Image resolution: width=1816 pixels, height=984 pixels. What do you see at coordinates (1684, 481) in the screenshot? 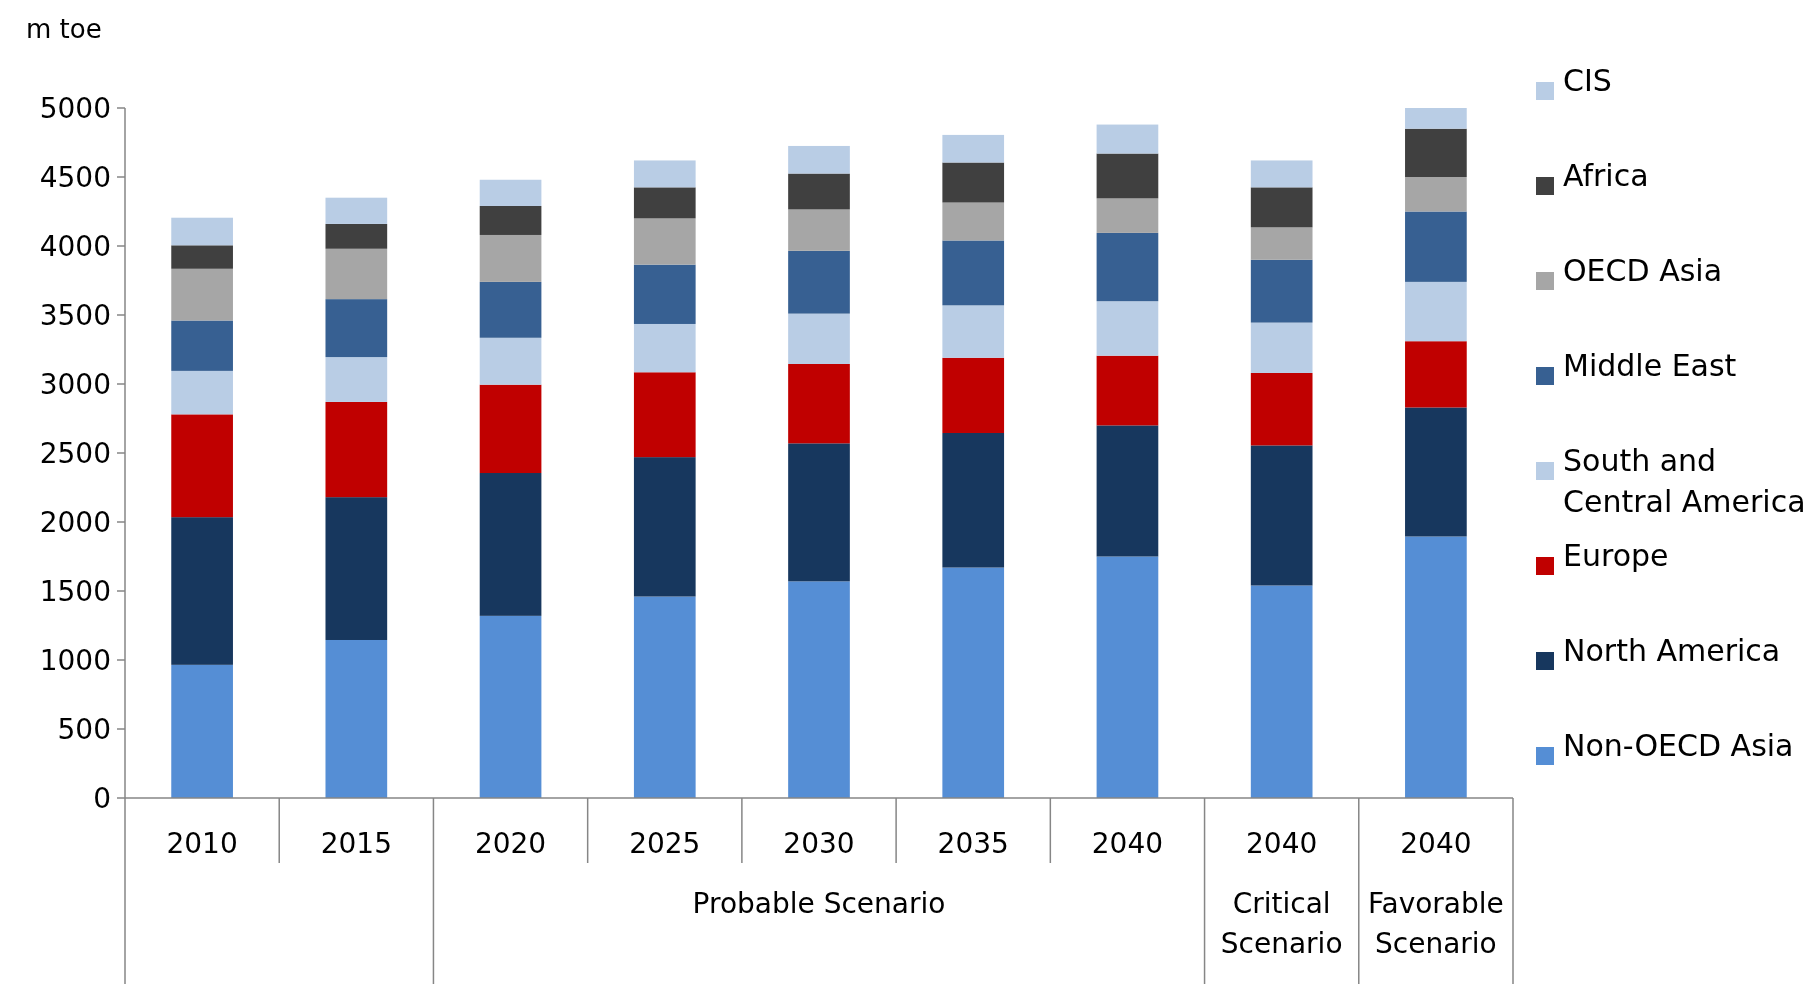
I see `legend-label: South and Central America` at bounding box center [1684, 481].